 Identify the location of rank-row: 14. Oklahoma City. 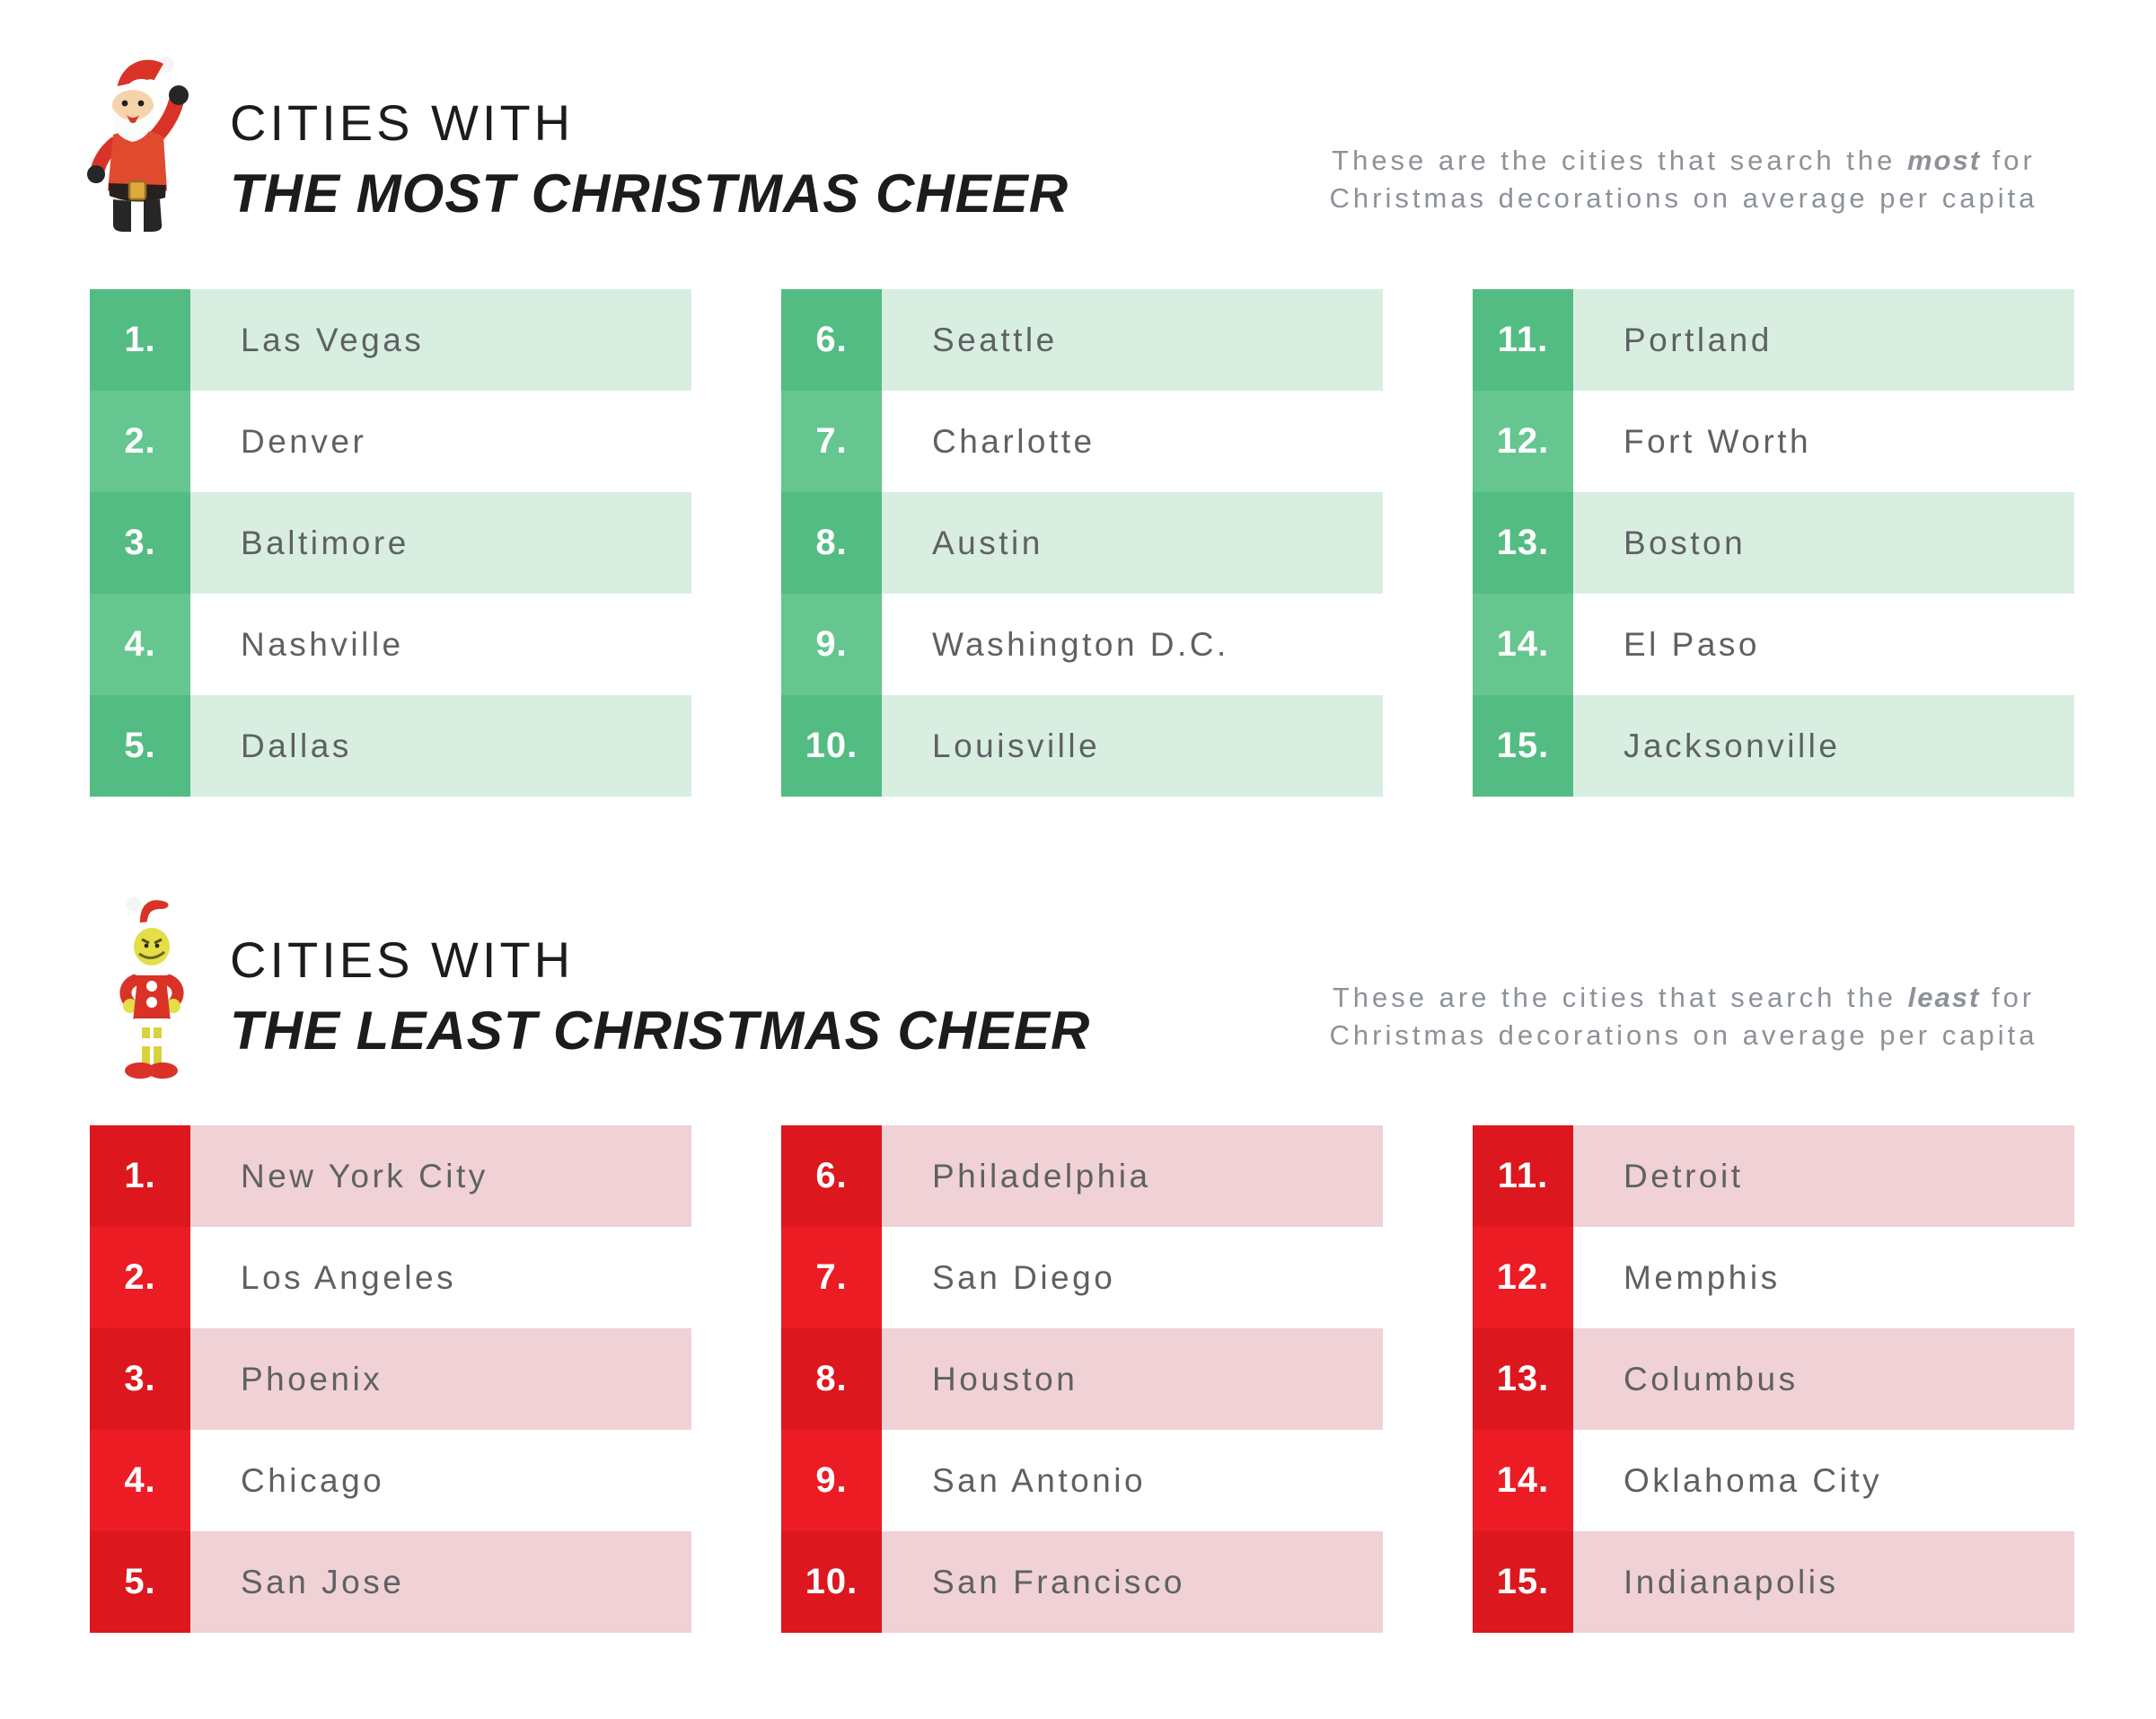
(1773, 1480).